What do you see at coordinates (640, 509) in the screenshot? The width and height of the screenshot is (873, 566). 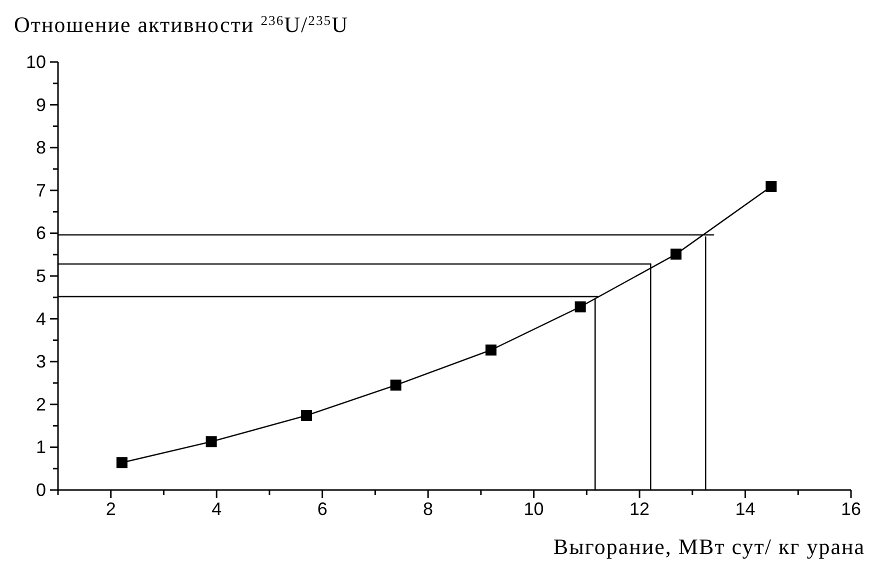 I see `x-tick-label: 12` at bounding box center [640, 509].